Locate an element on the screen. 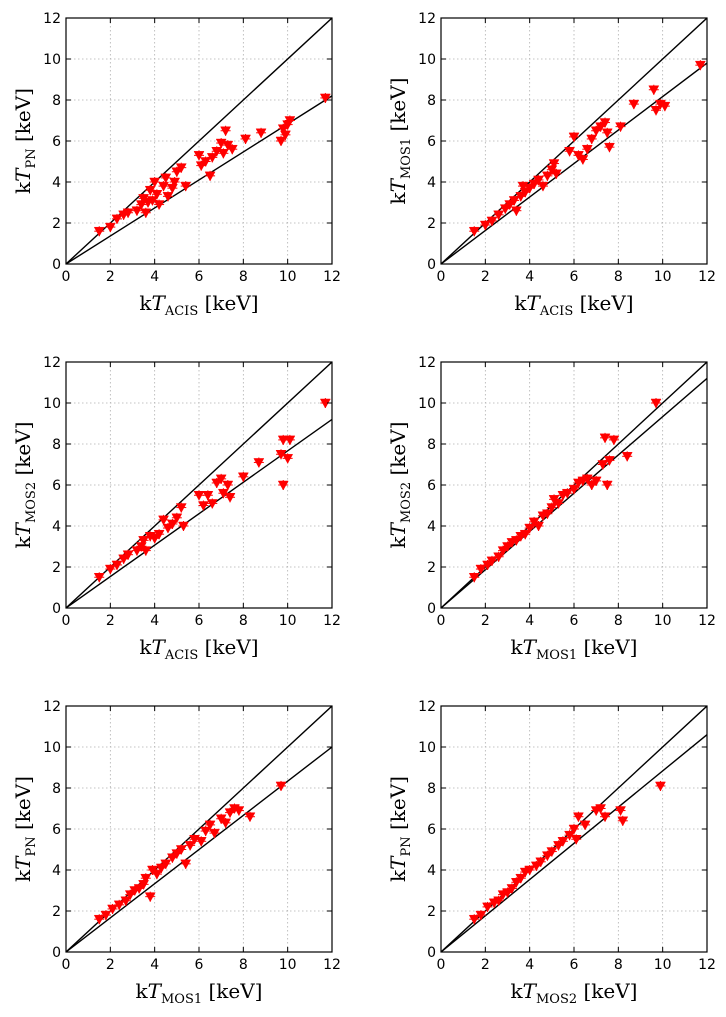  x-tick-label: 2 is located at coordinates (485, 277).